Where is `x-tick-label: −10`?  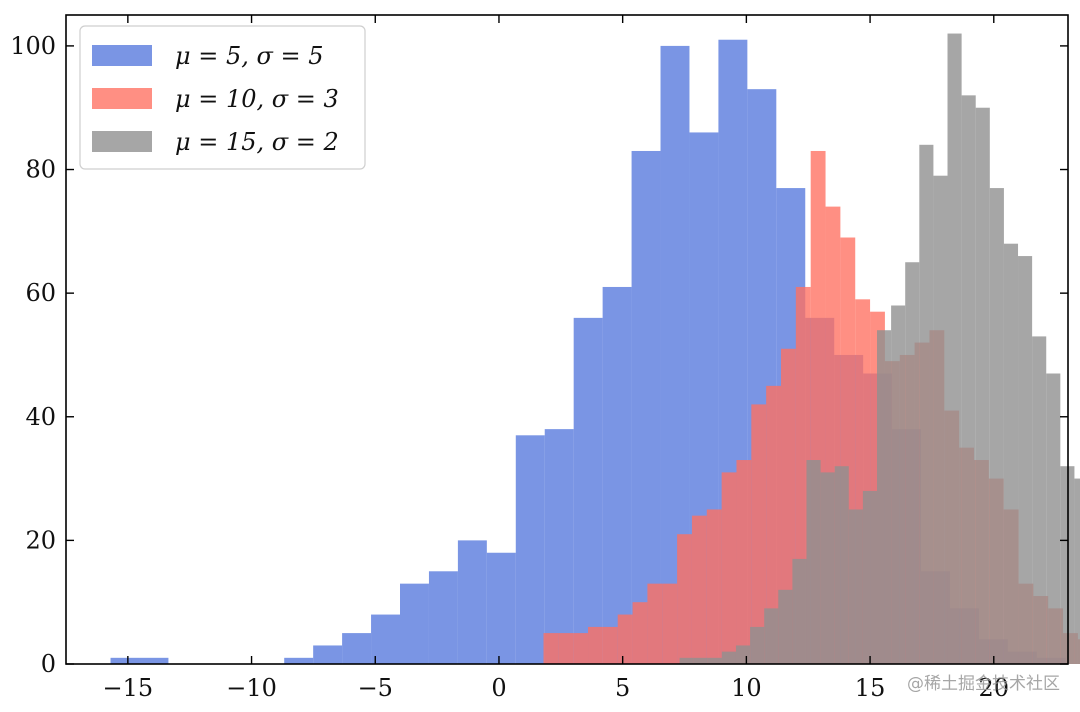 x-tick-label: −10 is located at coordinates (251, 688).